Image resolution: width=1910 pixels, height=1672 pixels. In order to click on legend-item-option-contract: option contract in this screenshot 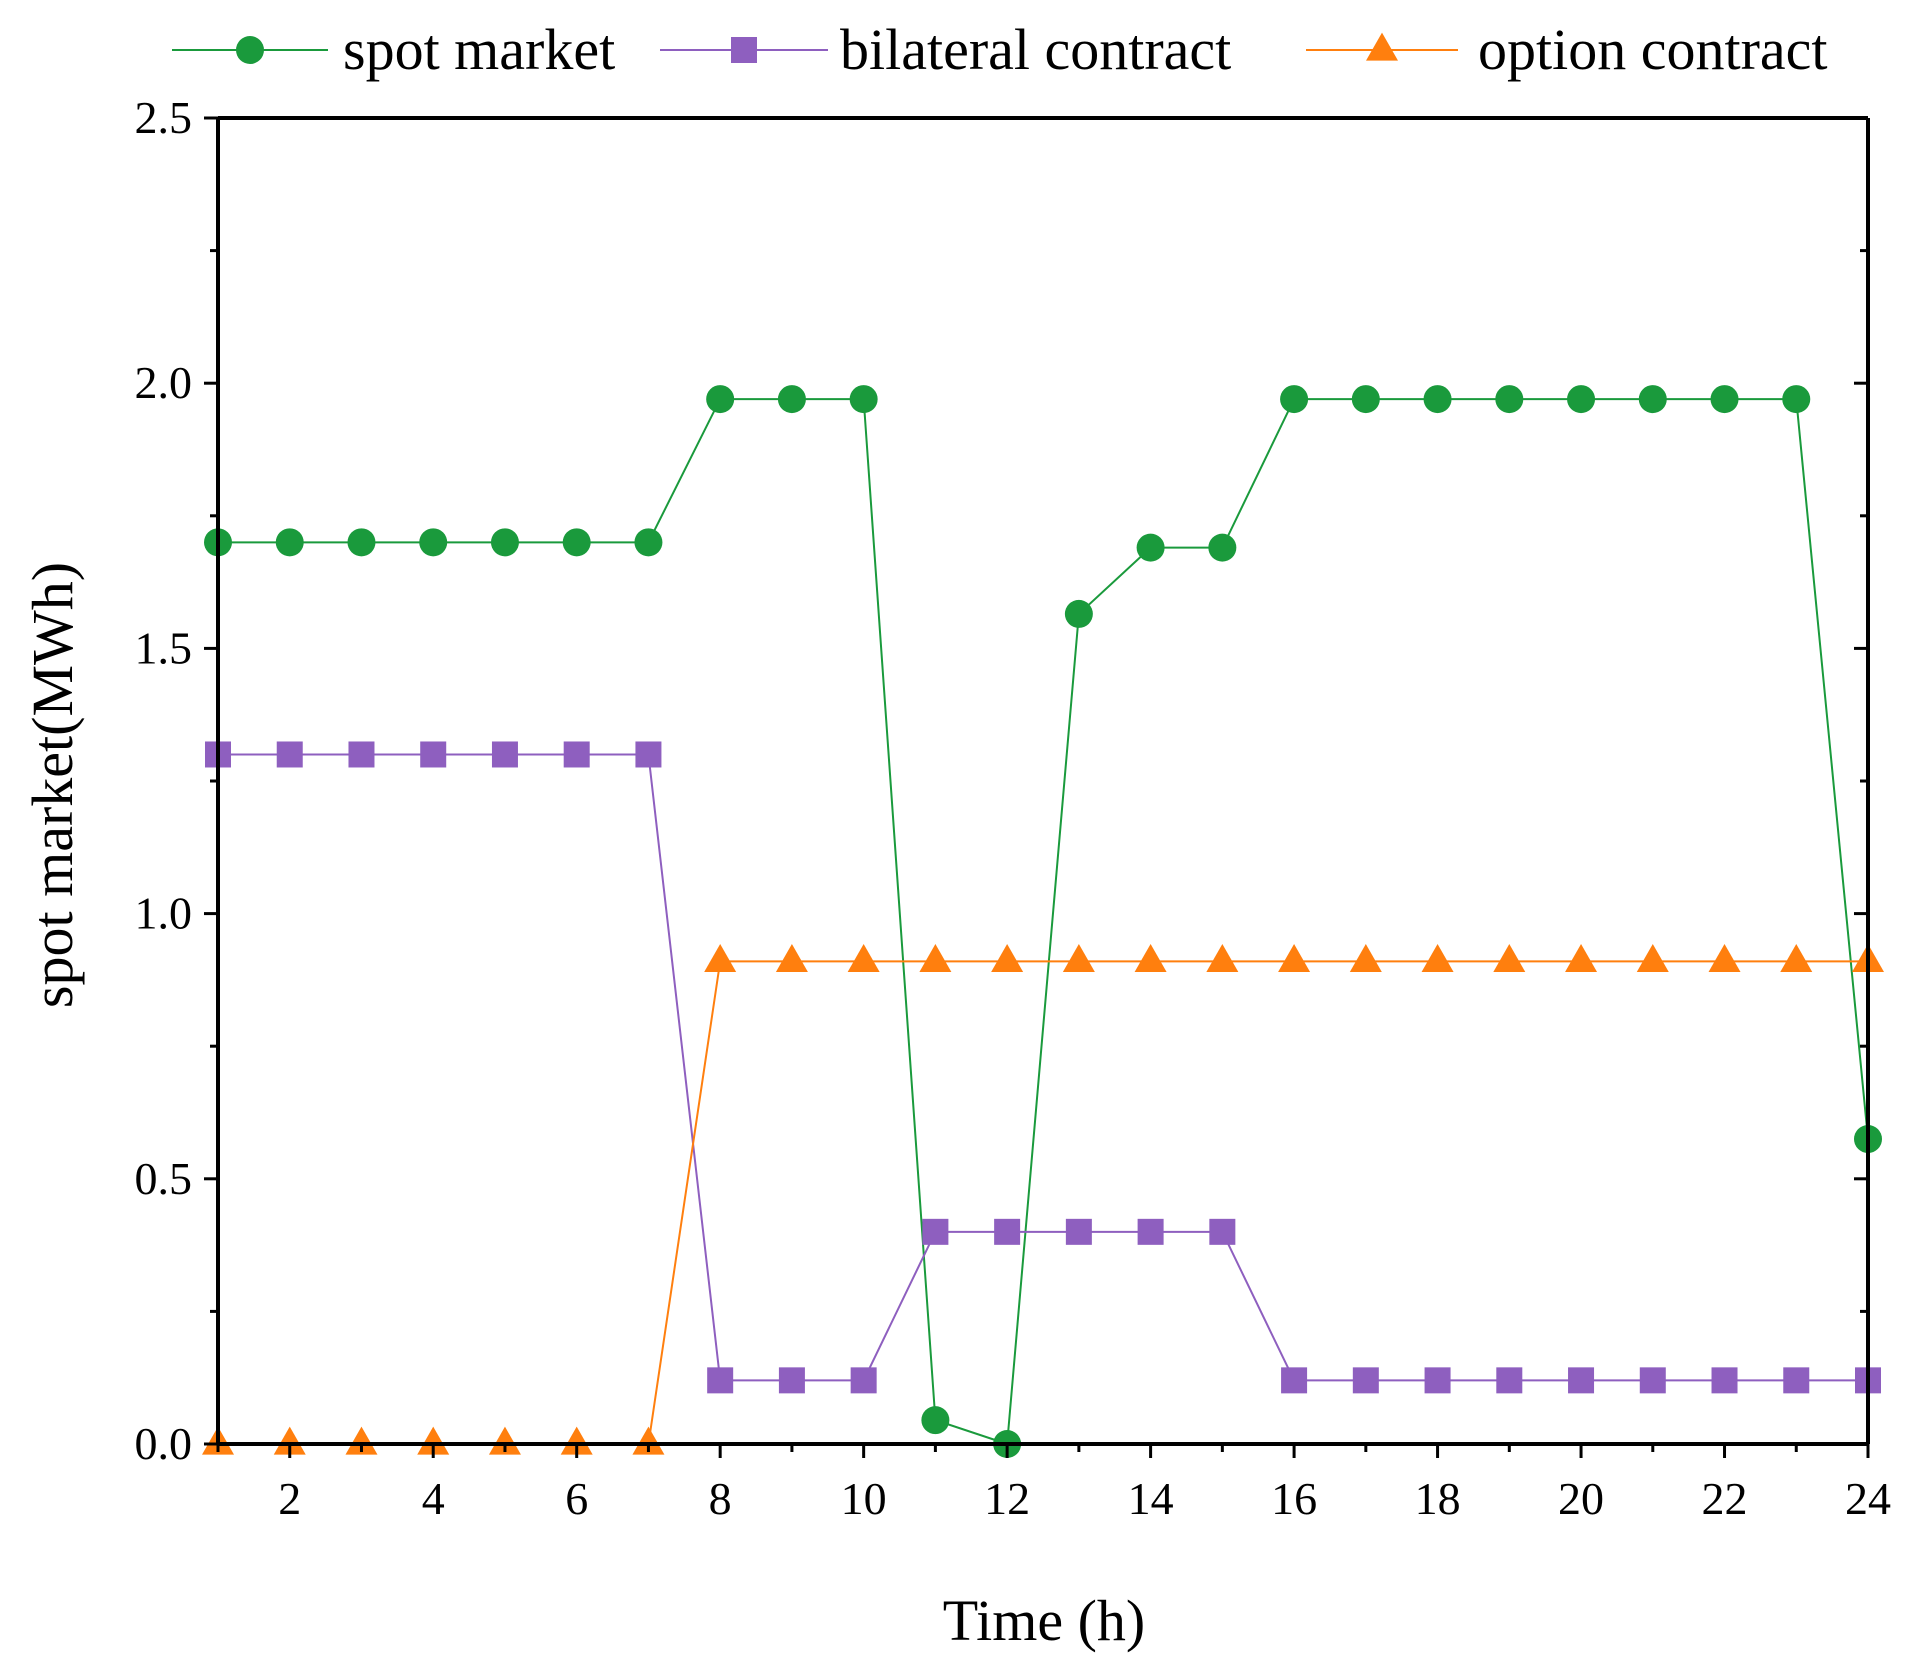, I will do `click(1567, 49)`.